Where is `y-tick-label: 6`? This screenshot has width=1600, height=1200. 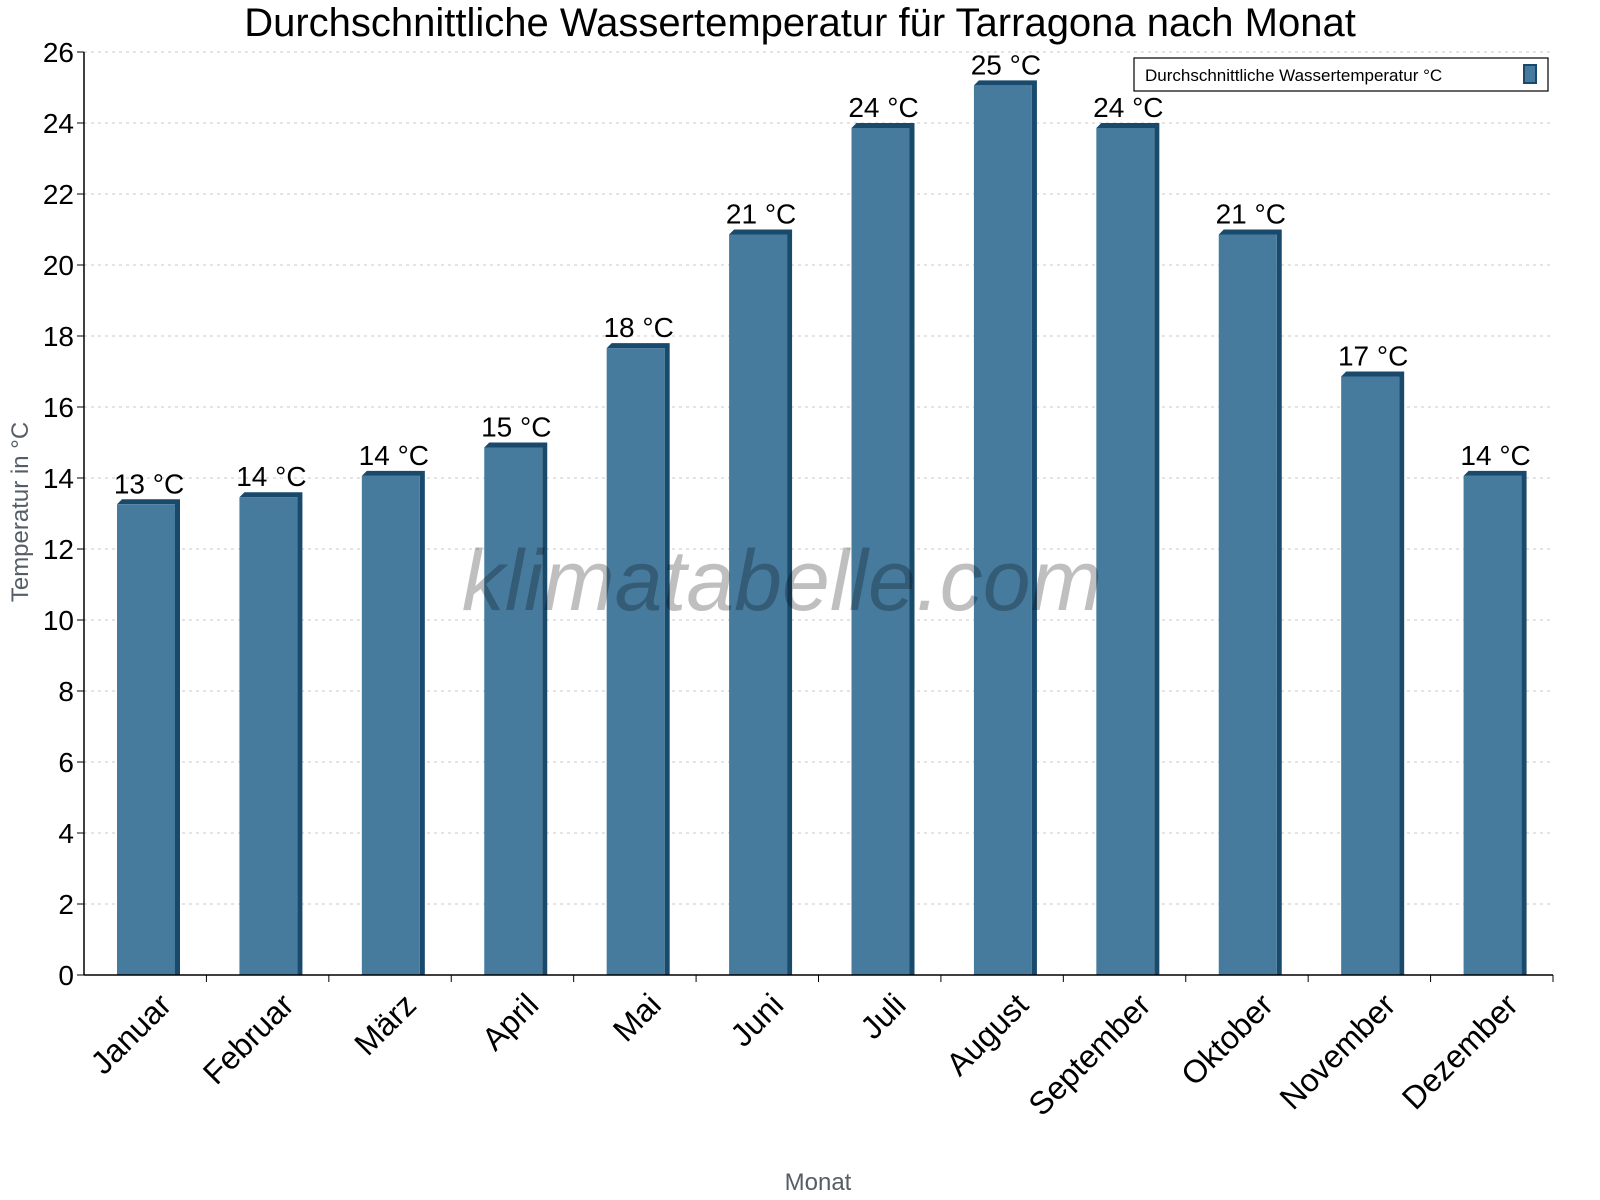 y-tick-label: 6 is located at coordinates (66, 762).